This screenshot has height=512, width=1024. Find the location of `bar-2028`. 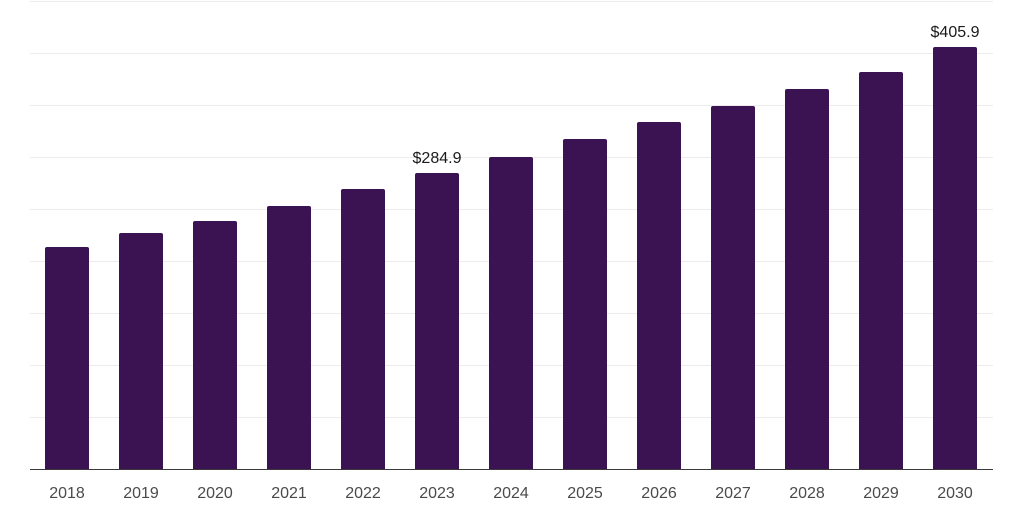

bar-2028 is located at coordinates (807, 279).